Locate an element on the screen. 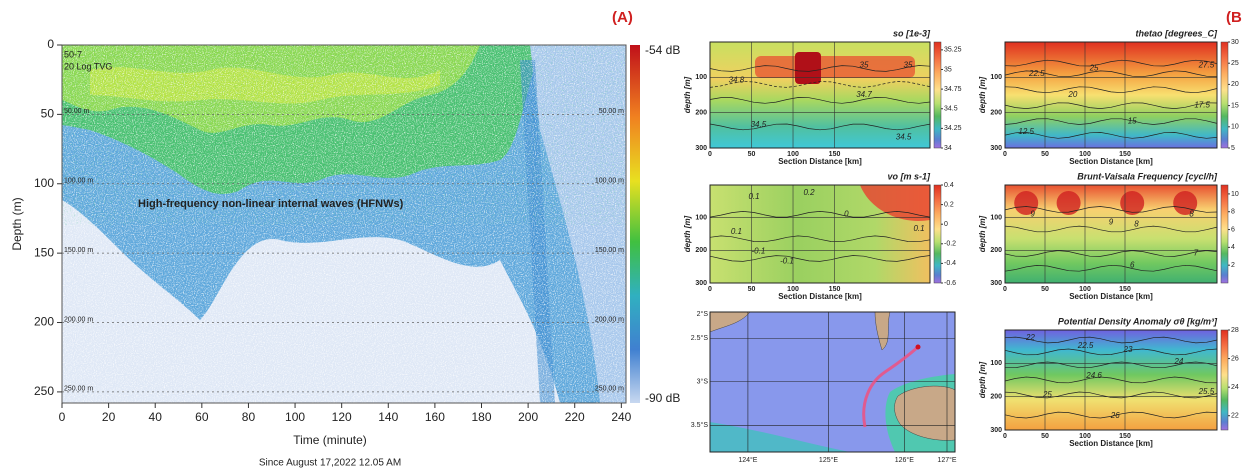 The height and width of the screenshot is (470, 1242). contour-label: -0.1 is located at coordinates (787, 261).